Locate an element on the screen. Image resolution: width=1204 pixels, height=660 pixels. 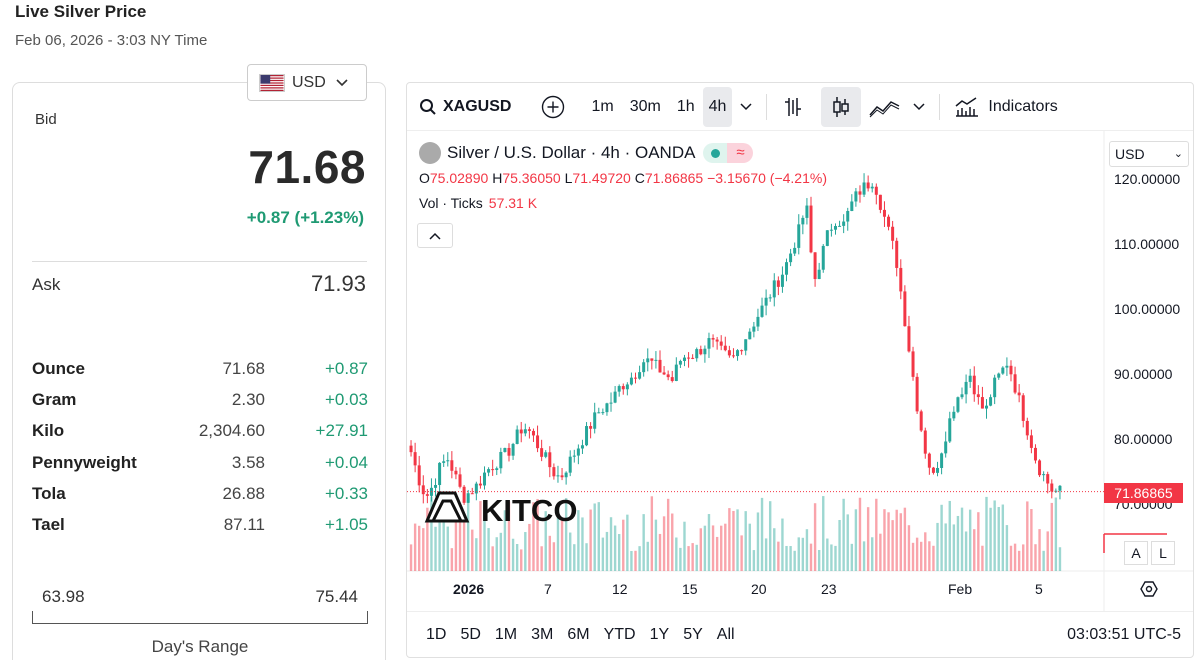
chart-clock: 03:03:51 UTC-5 is located at coordinates (1124, 634).